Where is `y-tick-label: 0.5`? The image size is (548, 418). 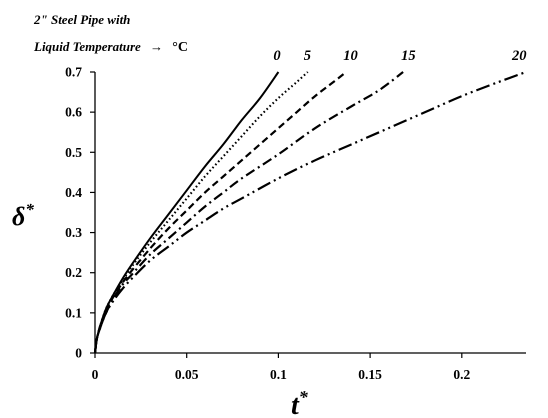 y-tick-label: 0.5 is located at coordinates (73, 152).